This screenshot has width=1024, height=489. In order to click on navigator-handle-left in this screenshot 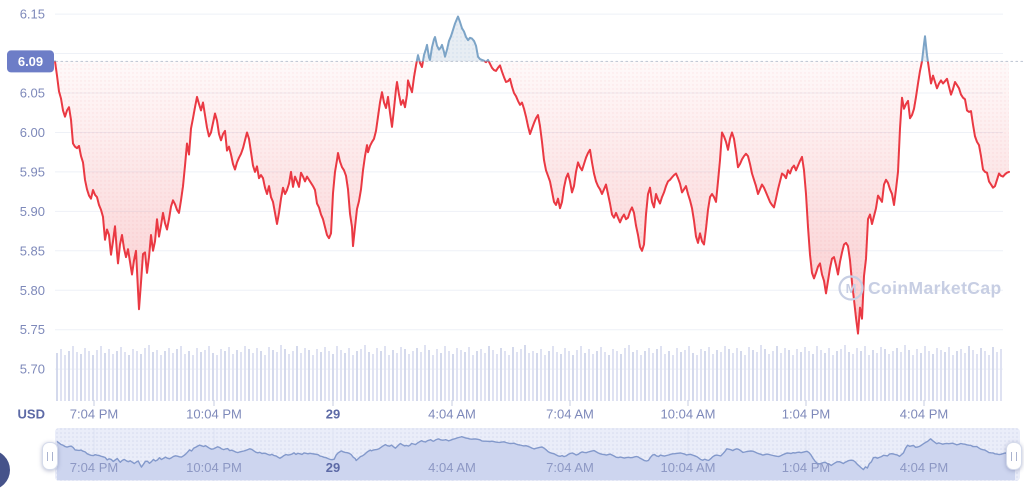, I will do `click(50, 456)`.